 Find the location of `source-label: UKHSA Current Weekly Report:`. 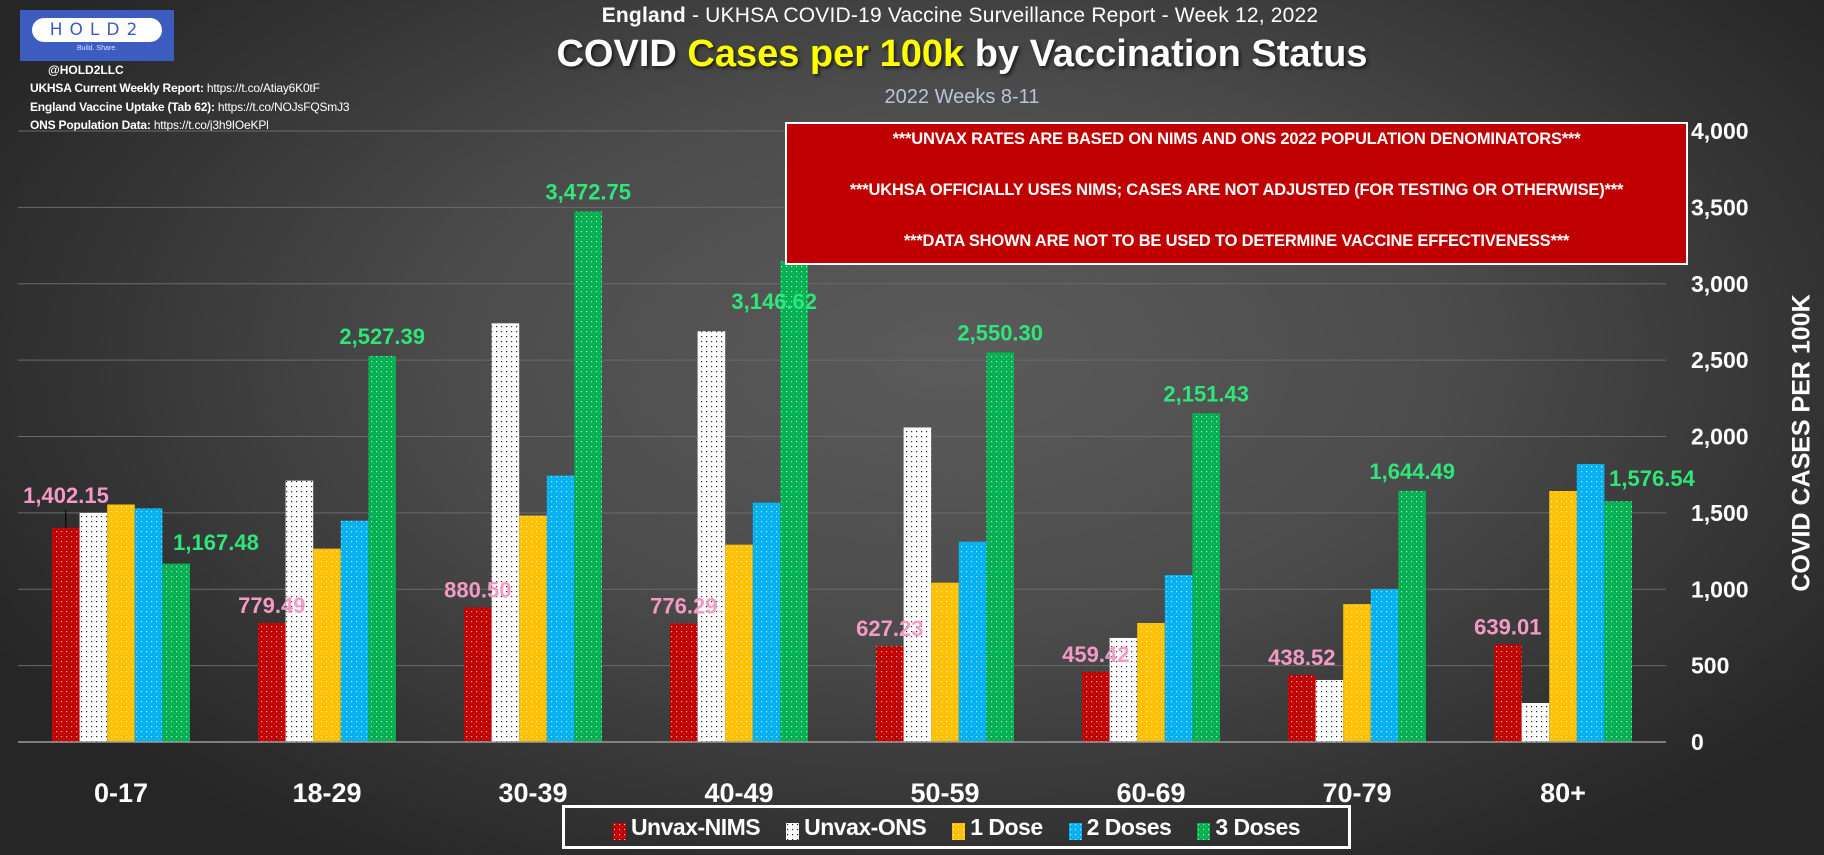

source-label: UKHSA Current Weekly Report: is located at coordinates (117, 88).